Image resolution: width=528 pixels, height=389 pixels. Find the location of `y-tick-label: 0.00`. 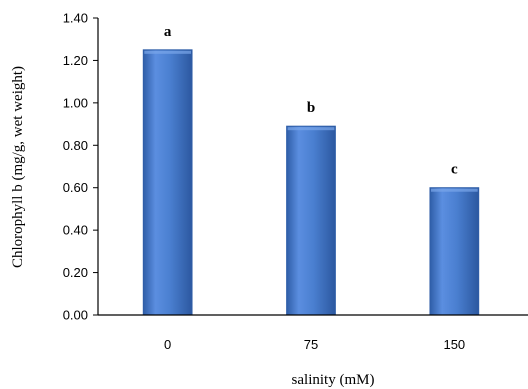

y-tick-label: 0.00 is located at coordinates (75, 315).